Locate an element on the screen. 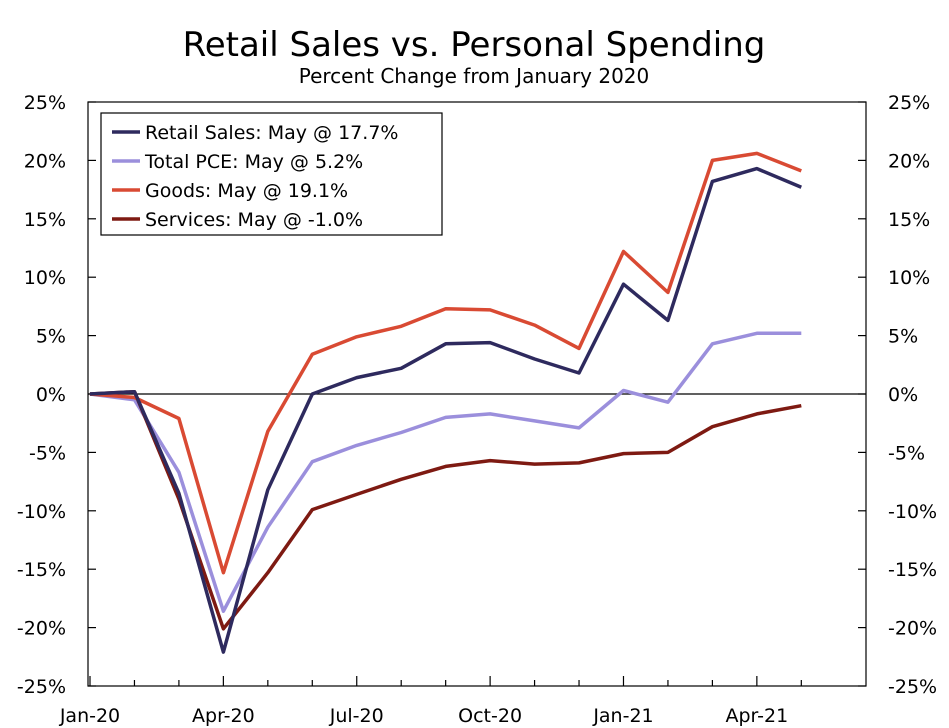 The width and height of the screenshot is (949, 728). x-tick-label: Oct-20 is located at coordinates (490, 716).